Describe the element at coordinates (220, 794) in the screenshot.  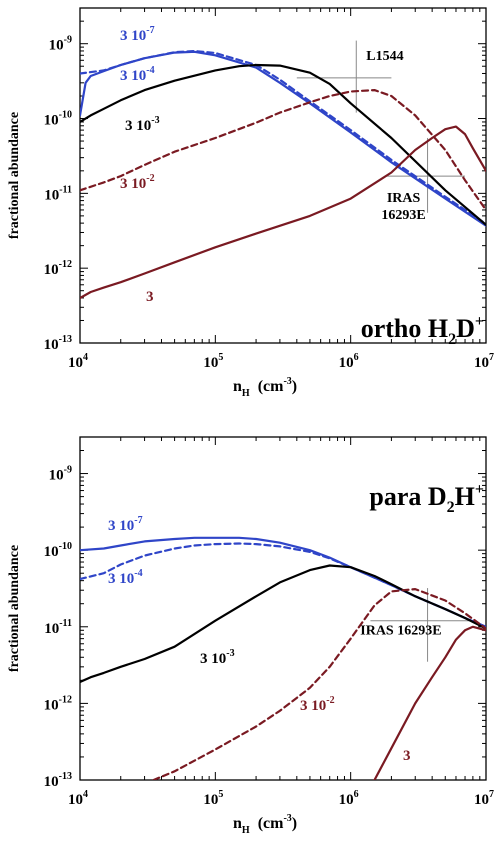
I see `x-tick-label-exp: 5` at that location.